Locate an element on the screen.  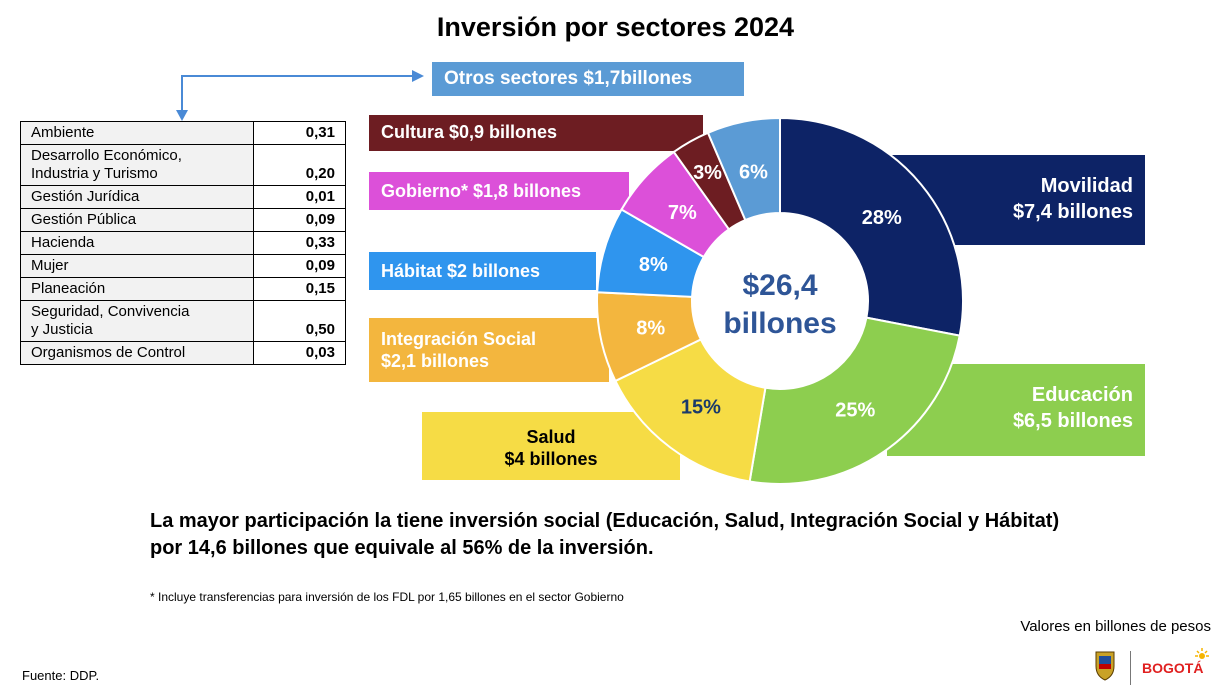
donut-slice-salud is located at coordinates (690, 410).